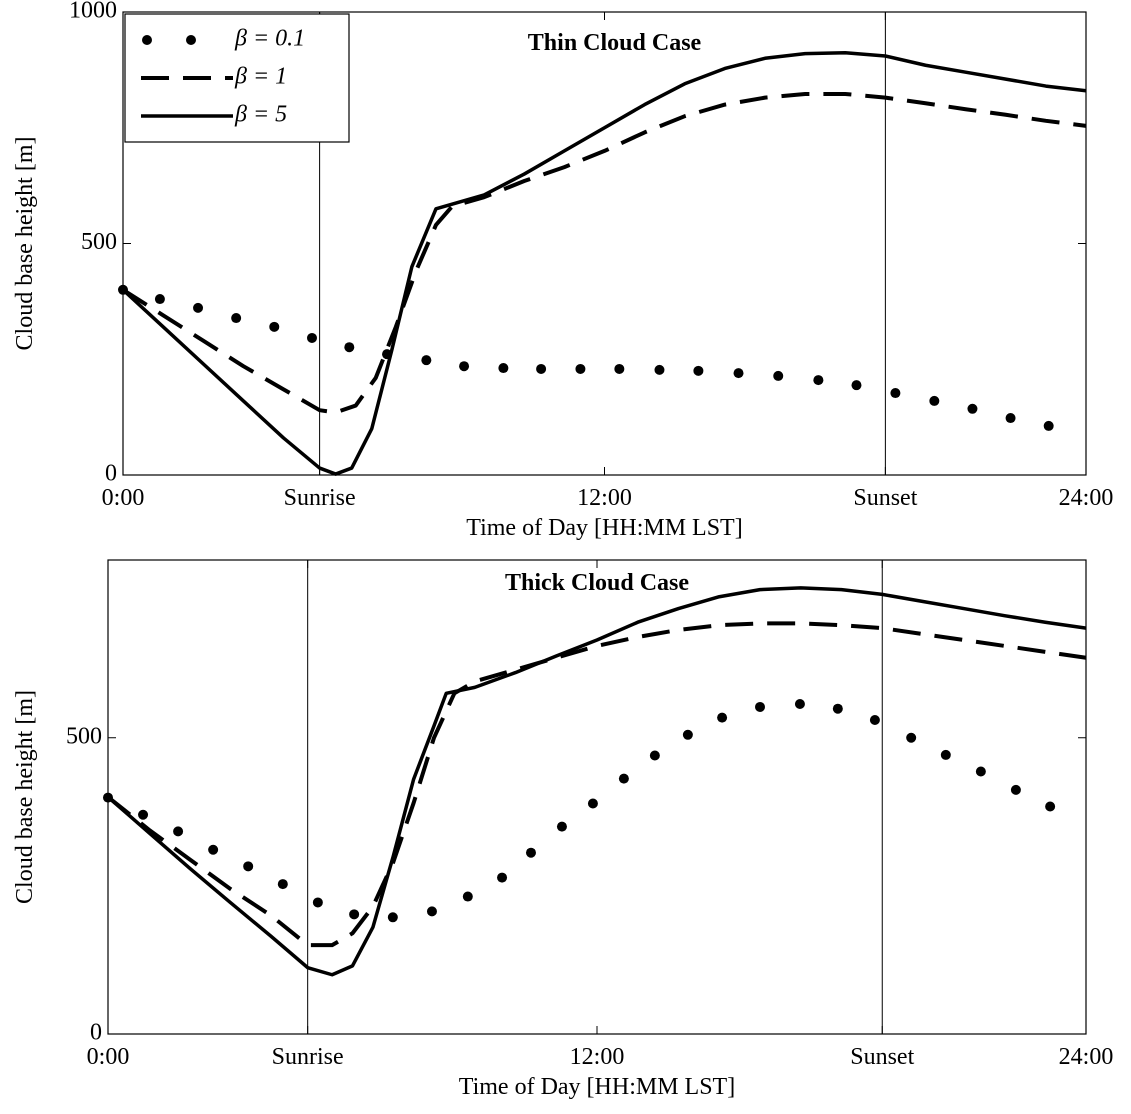 The image size is (1131, 1114). I want to click on subplot-title: Thin Cloud Case, so click(615, 43).